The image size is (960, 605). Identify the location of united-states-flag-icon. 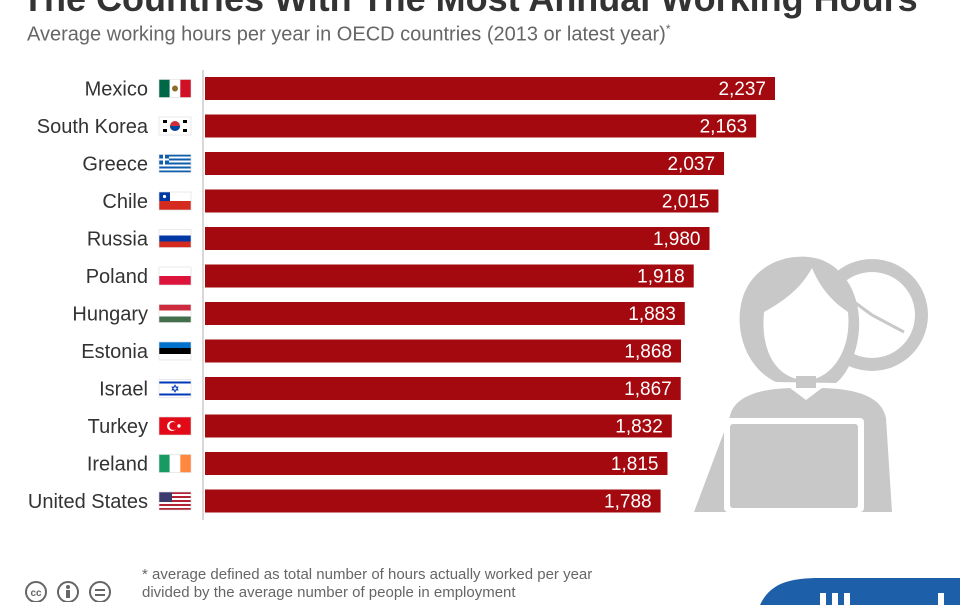
(175, 501).